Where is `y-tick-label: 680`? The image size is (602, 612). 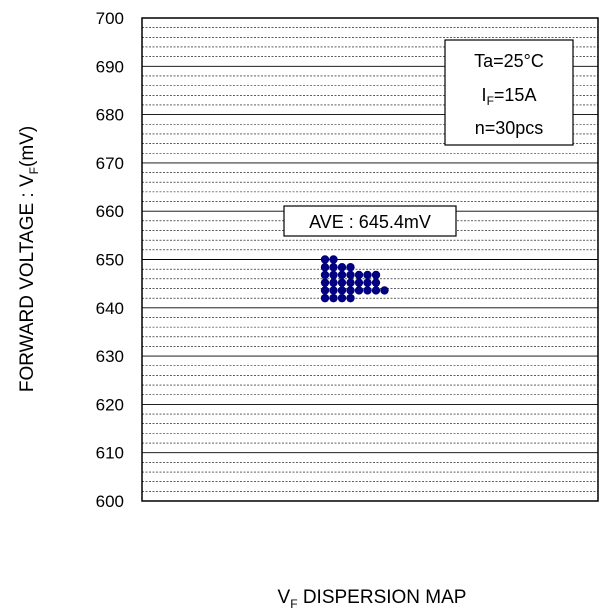
y-tick-label: 680 is located at coordinates (110, 115).